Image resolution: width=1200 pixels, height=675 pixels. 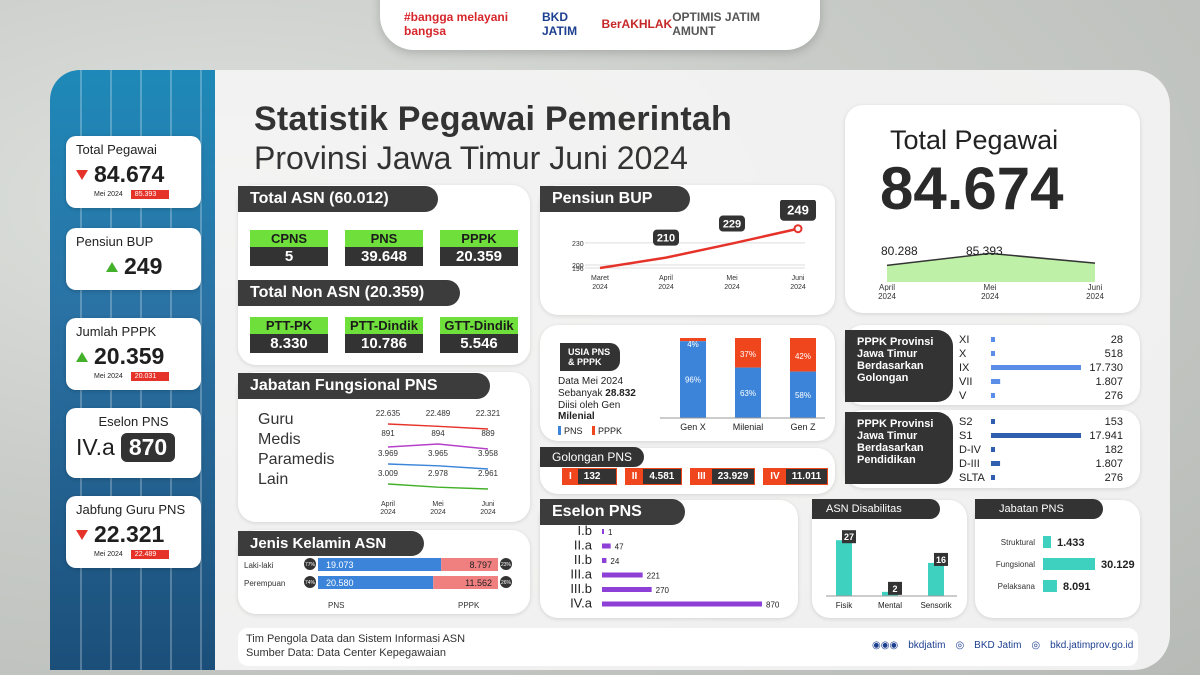 What do you see at coordinates (963, 396) in the screenshot?
I see `category-label: V` at bounding box center [963, 396].